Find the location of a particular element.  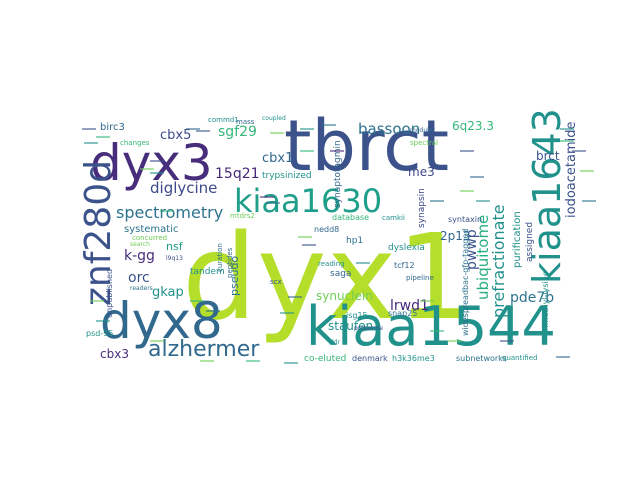

word-bassoon: bassoon is located at coordinates (389, 129).